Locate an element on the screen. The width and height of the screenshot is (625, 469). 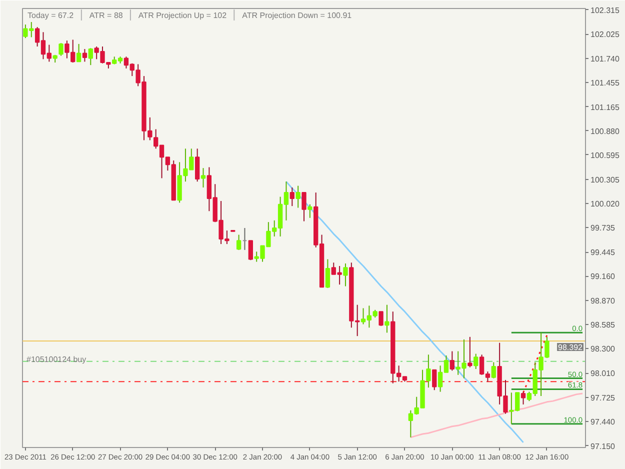
y-tick-label: 98.300 is located at coordinates (603, 349).